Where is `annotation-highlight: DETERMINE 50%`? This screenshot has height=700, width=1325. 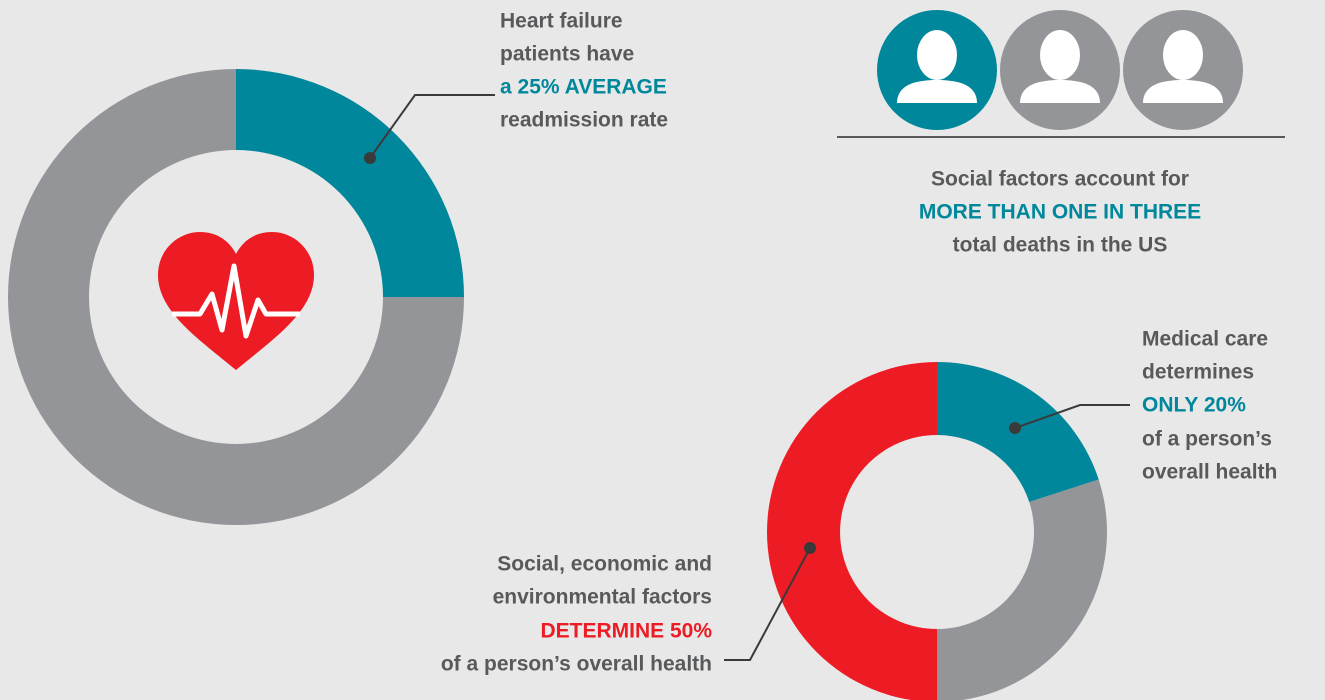
annotation-highlight: DETERMINE 50% is located at coordinates (626, 631).